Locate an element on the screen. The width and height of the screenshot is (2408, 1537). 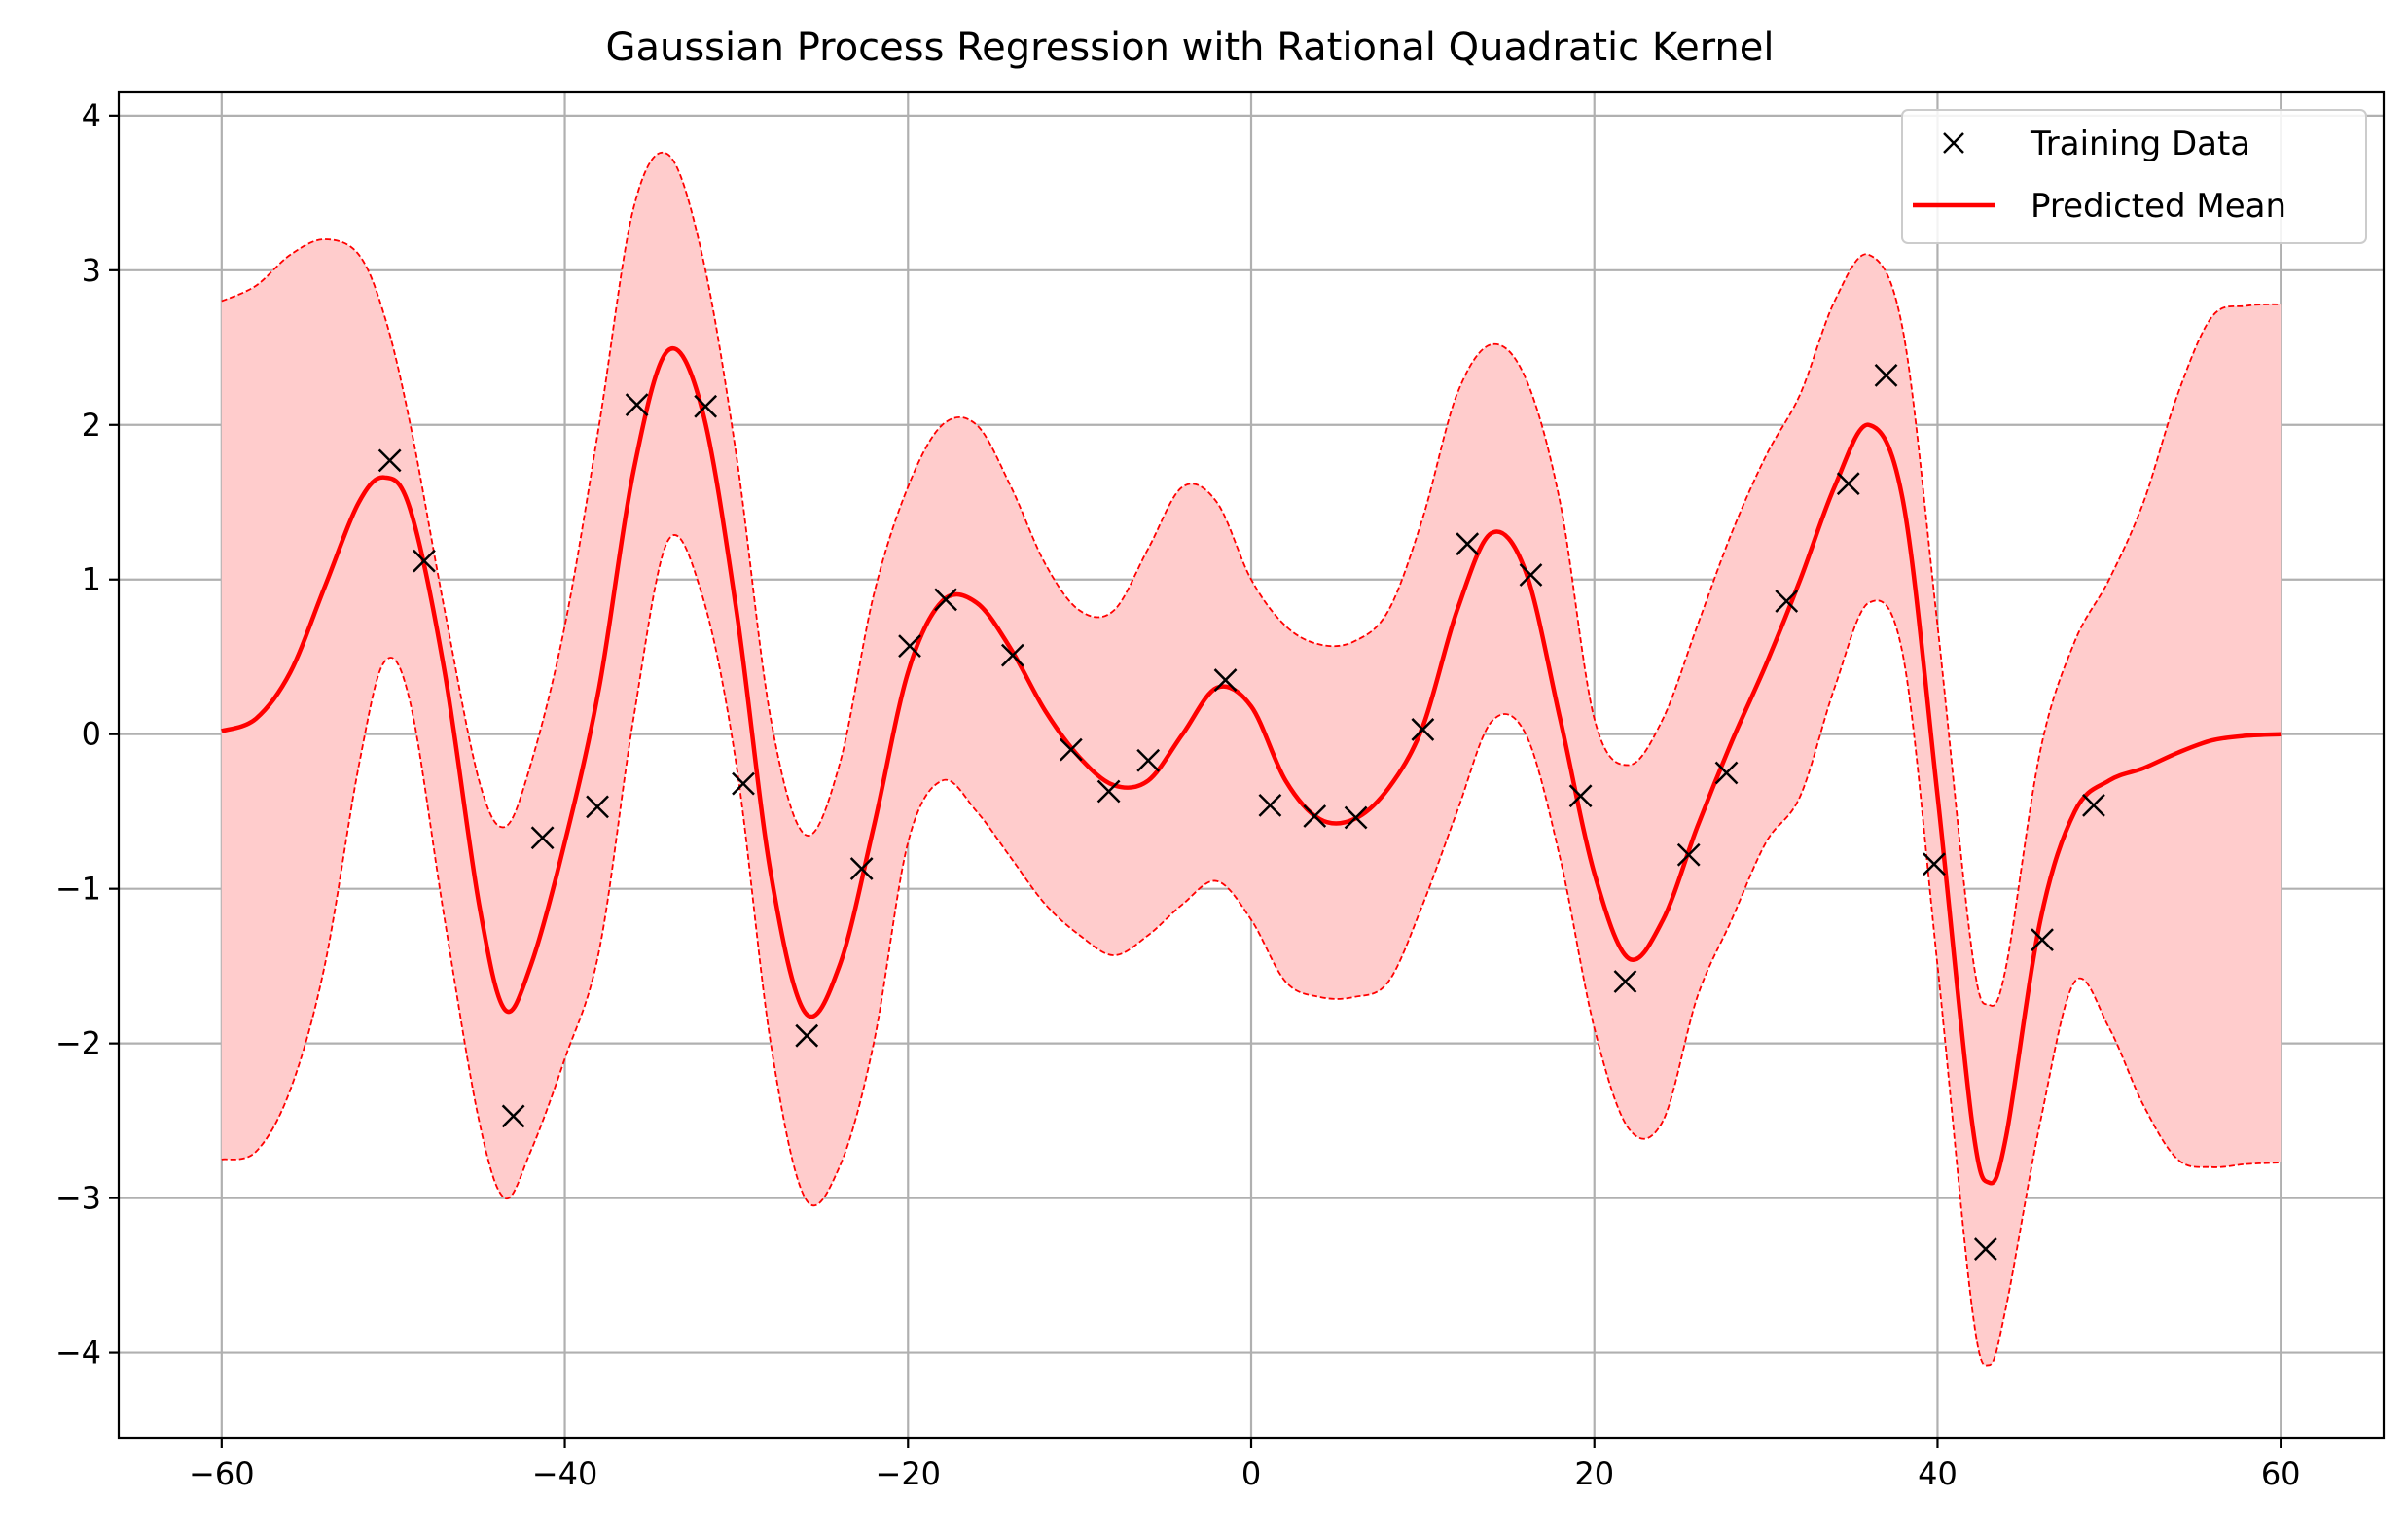
y-tick-label: 4 is located at coordinates (91, 115).